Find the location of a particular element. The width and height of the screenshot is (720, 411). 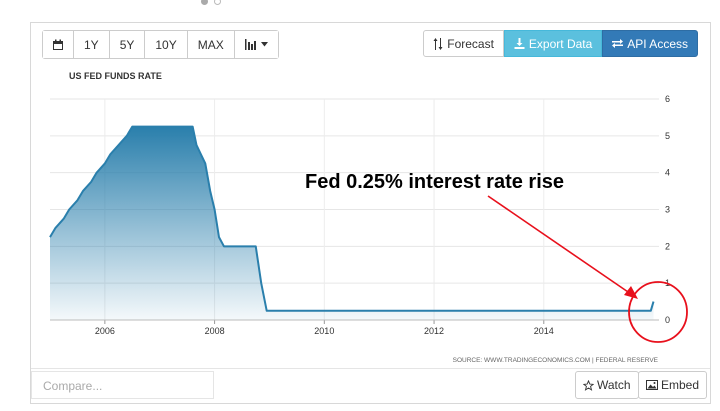

calendar-icon is located at coordinates (58, 44).